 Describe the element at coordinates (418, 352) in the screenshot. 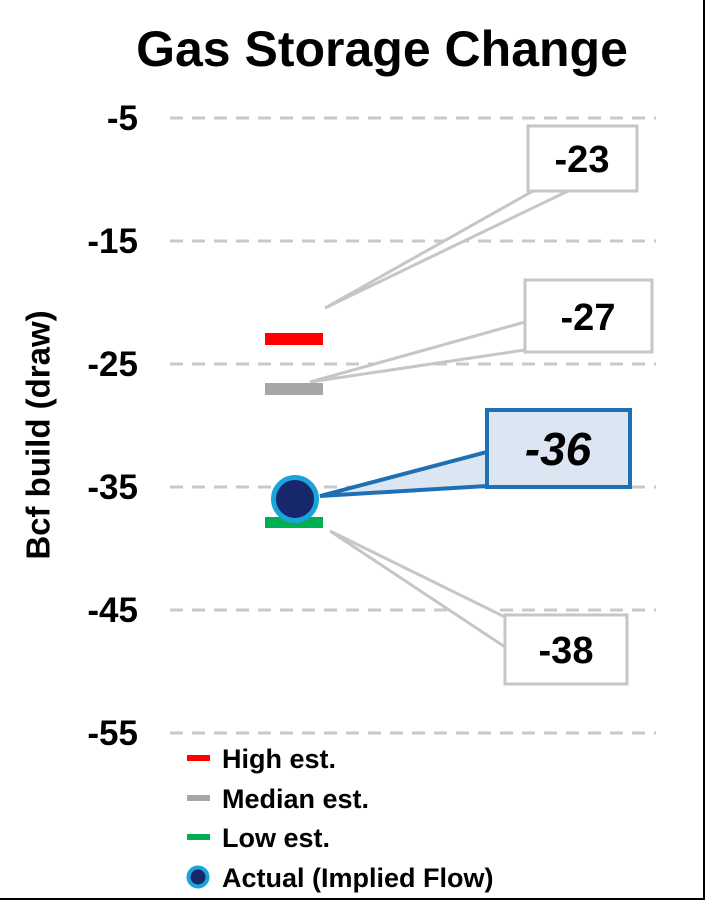

I see `callout-median-pointer` at that location.